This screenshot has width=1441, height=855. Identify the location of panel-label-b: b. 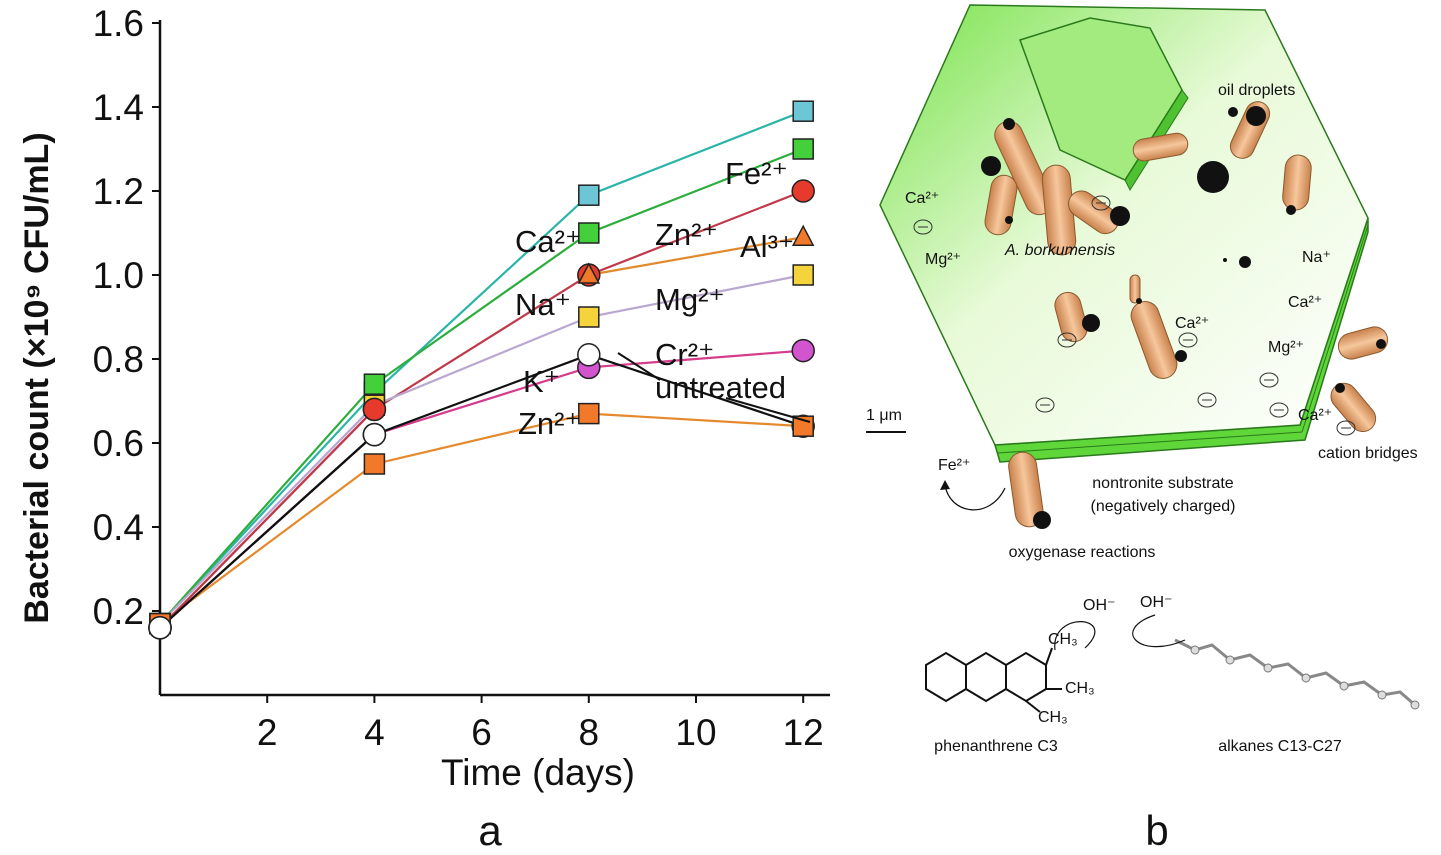
(1156, 830).